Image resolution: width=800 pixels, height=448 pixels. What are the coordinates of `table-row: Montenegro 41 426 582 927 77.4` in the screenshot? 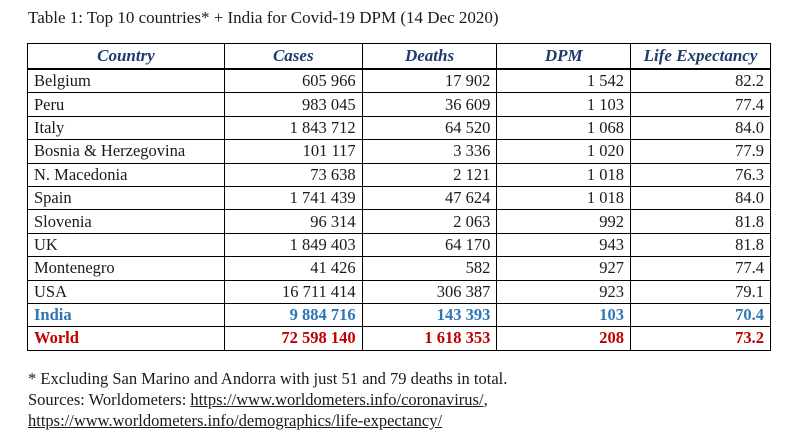 It's located at (399, 268).